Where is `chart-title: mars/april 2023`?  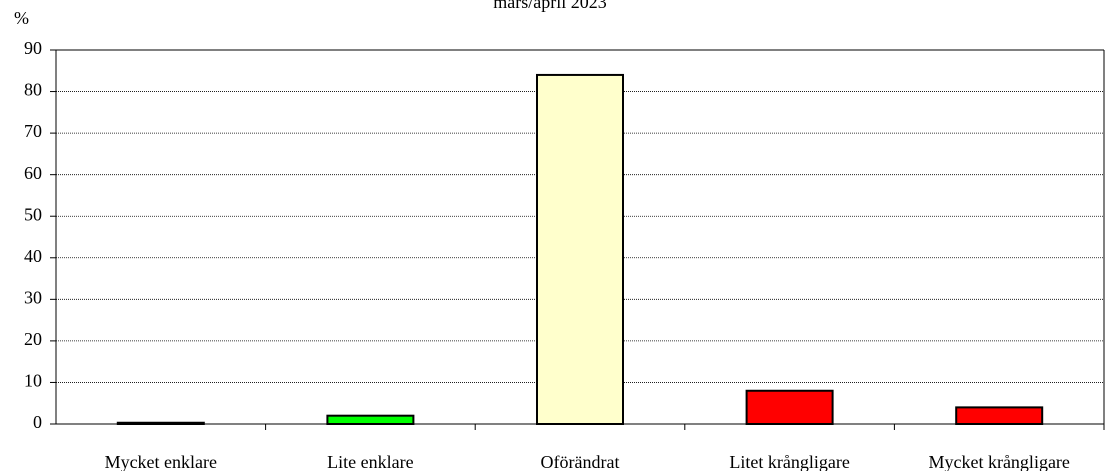 chart-title: mars/april 2023 is located at coordinates (549, 6).